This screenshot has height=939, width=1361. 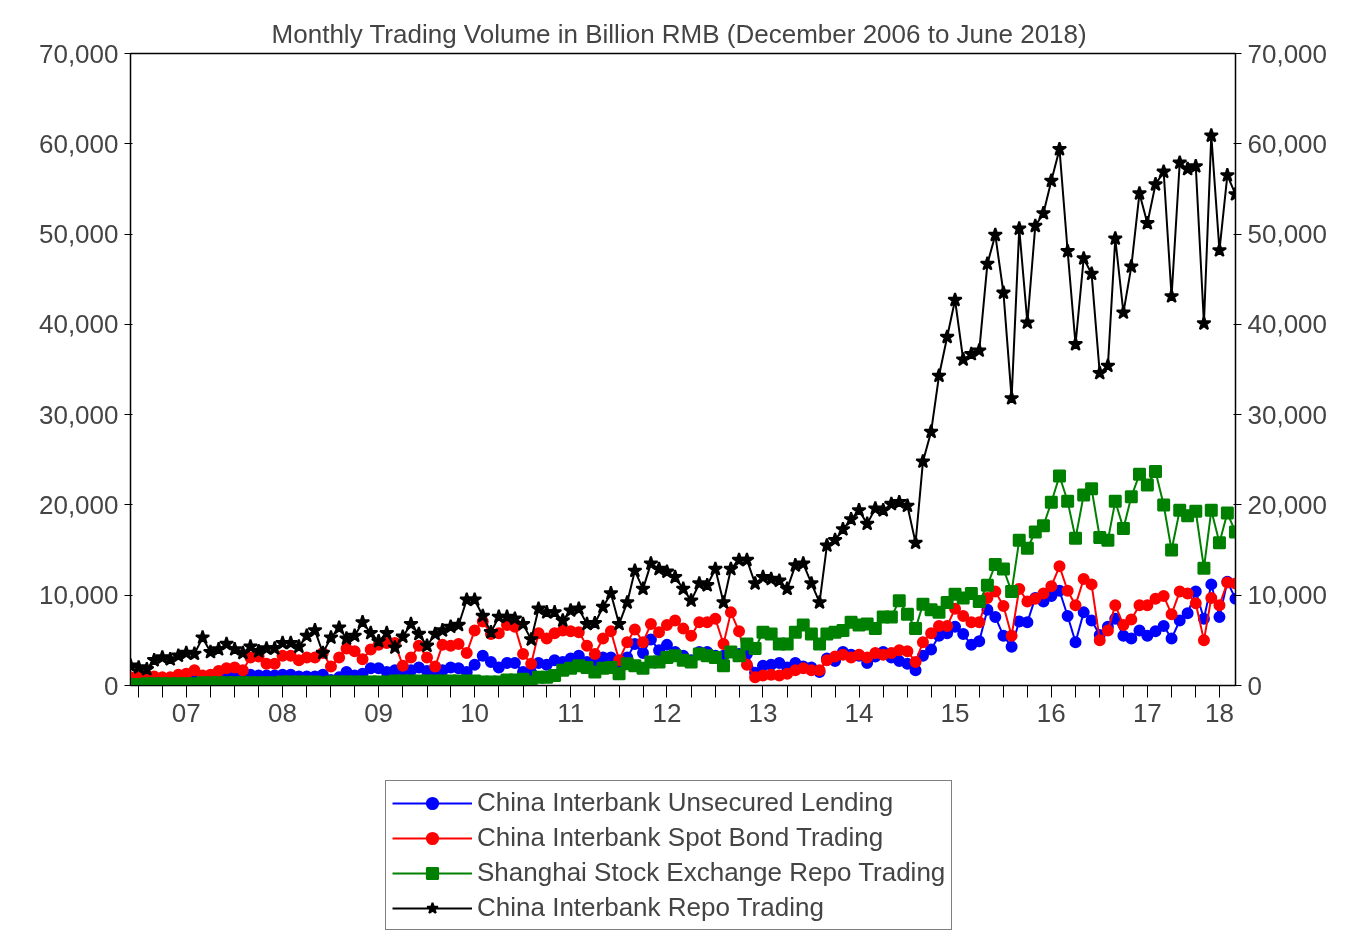 I want to click on y-tick-label: 40,000, so click(x=78, y=324).